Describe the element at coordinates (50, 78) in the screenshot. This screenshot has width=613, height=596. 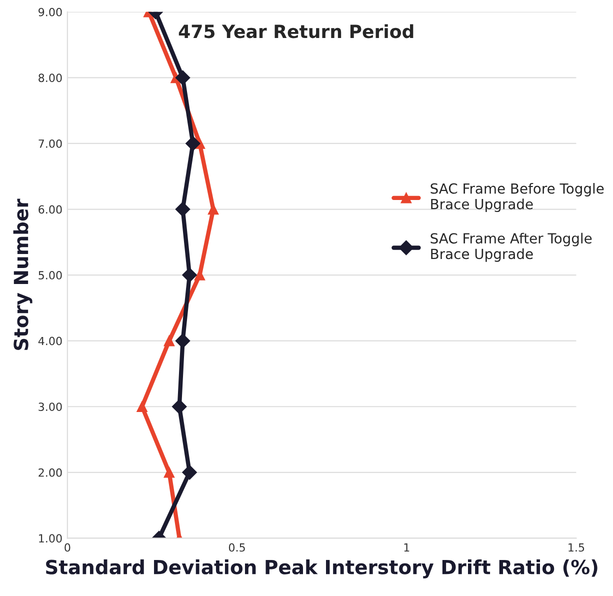
I see `y-tick-label: 8.00` at that location.